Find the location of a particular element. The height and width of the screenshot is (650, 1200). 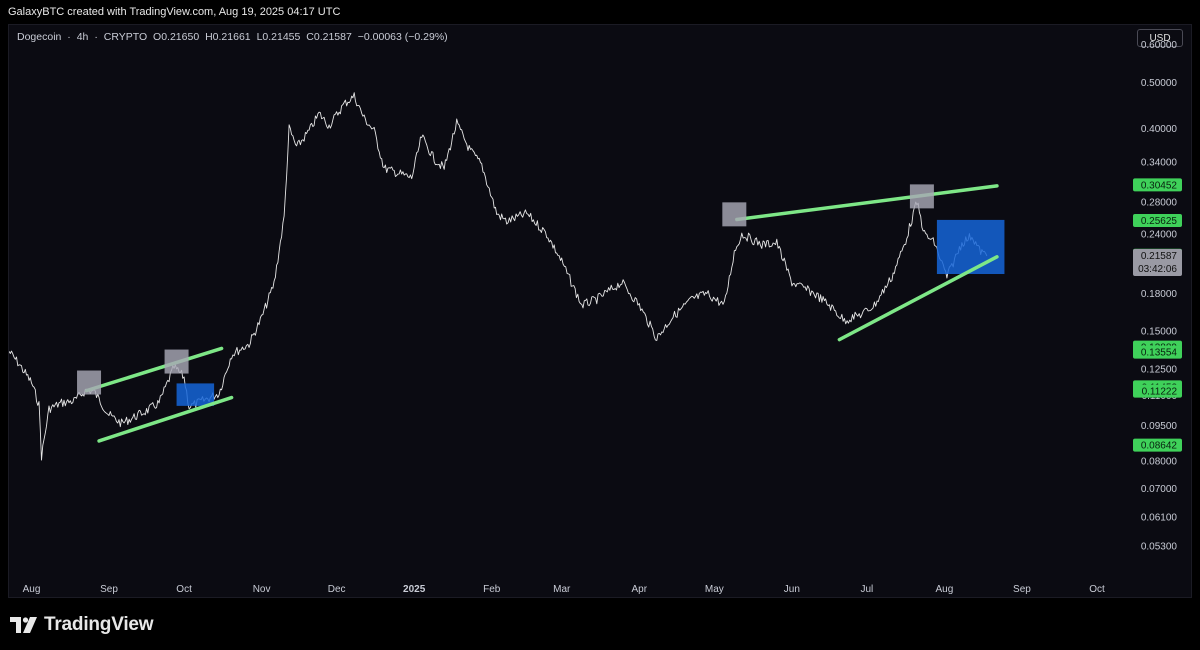

x-axis-label: Dec is located at coordinates (337, 589).